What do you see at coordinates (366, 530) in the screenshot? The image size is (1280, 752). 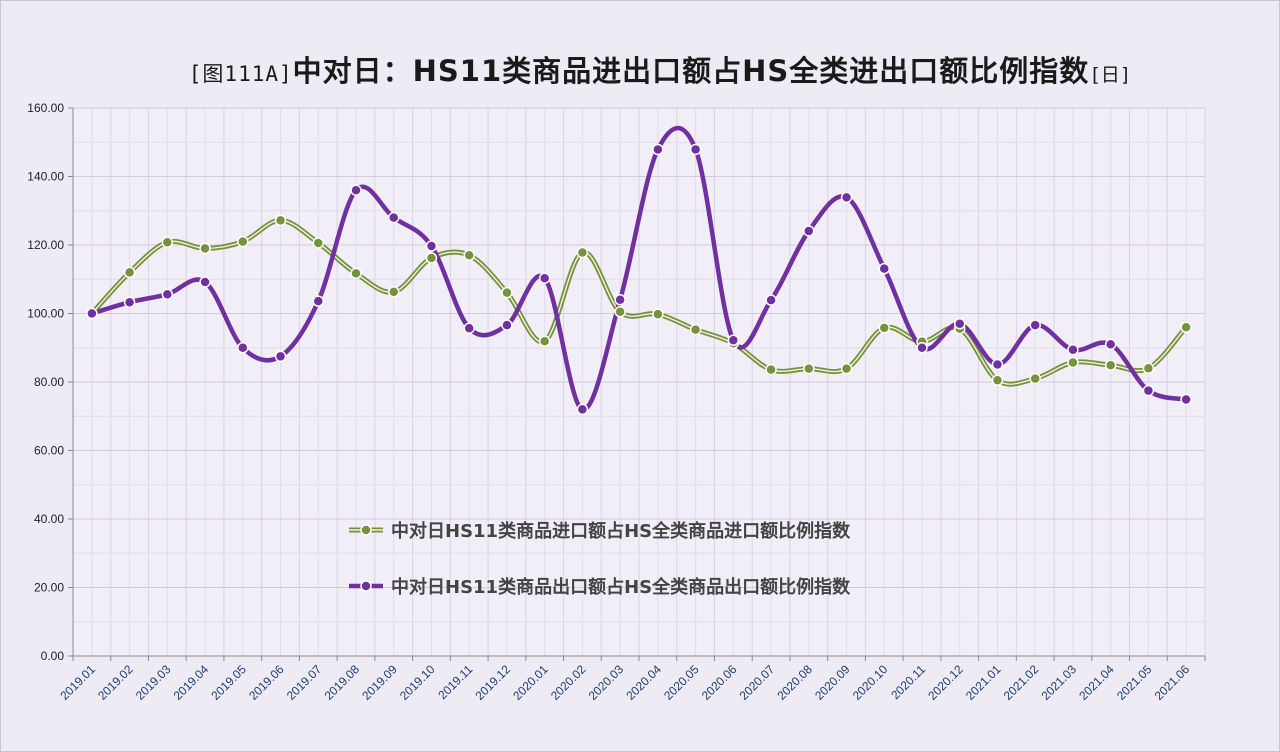 I see `legend-import-marker` at bounding box center [366, 530].